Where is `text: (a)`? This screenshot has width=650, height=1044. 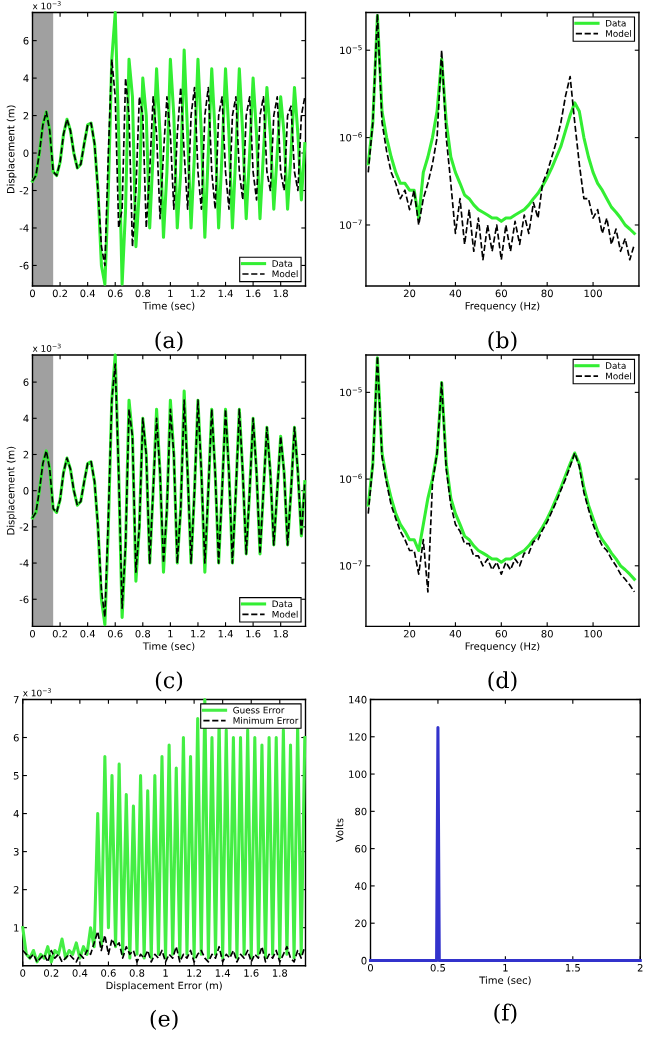 text: (a) is located at coordinates (169, 341).